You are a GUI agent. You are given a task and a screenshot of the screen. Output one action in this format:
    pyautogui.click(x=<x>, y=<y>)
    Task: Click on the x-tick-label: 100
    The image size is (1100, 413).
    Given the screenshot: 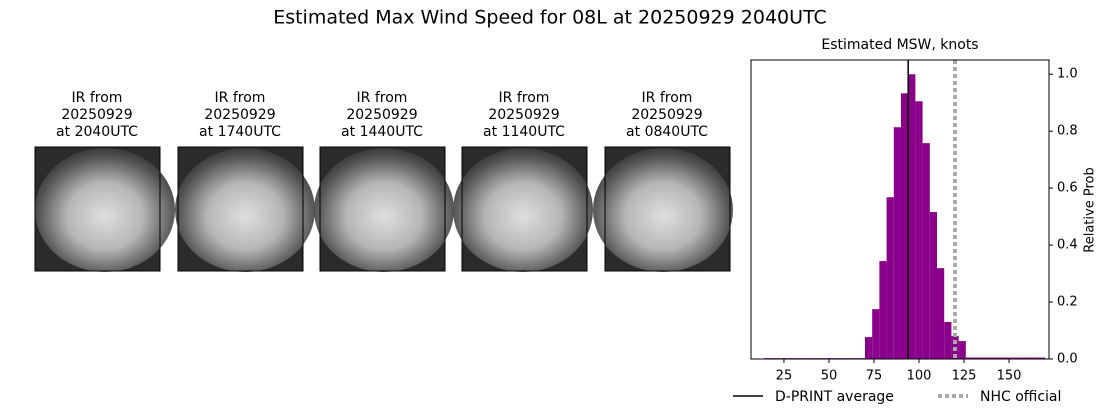 What is the action you would take?
    pyautogui.click(x=919, y=376)
    